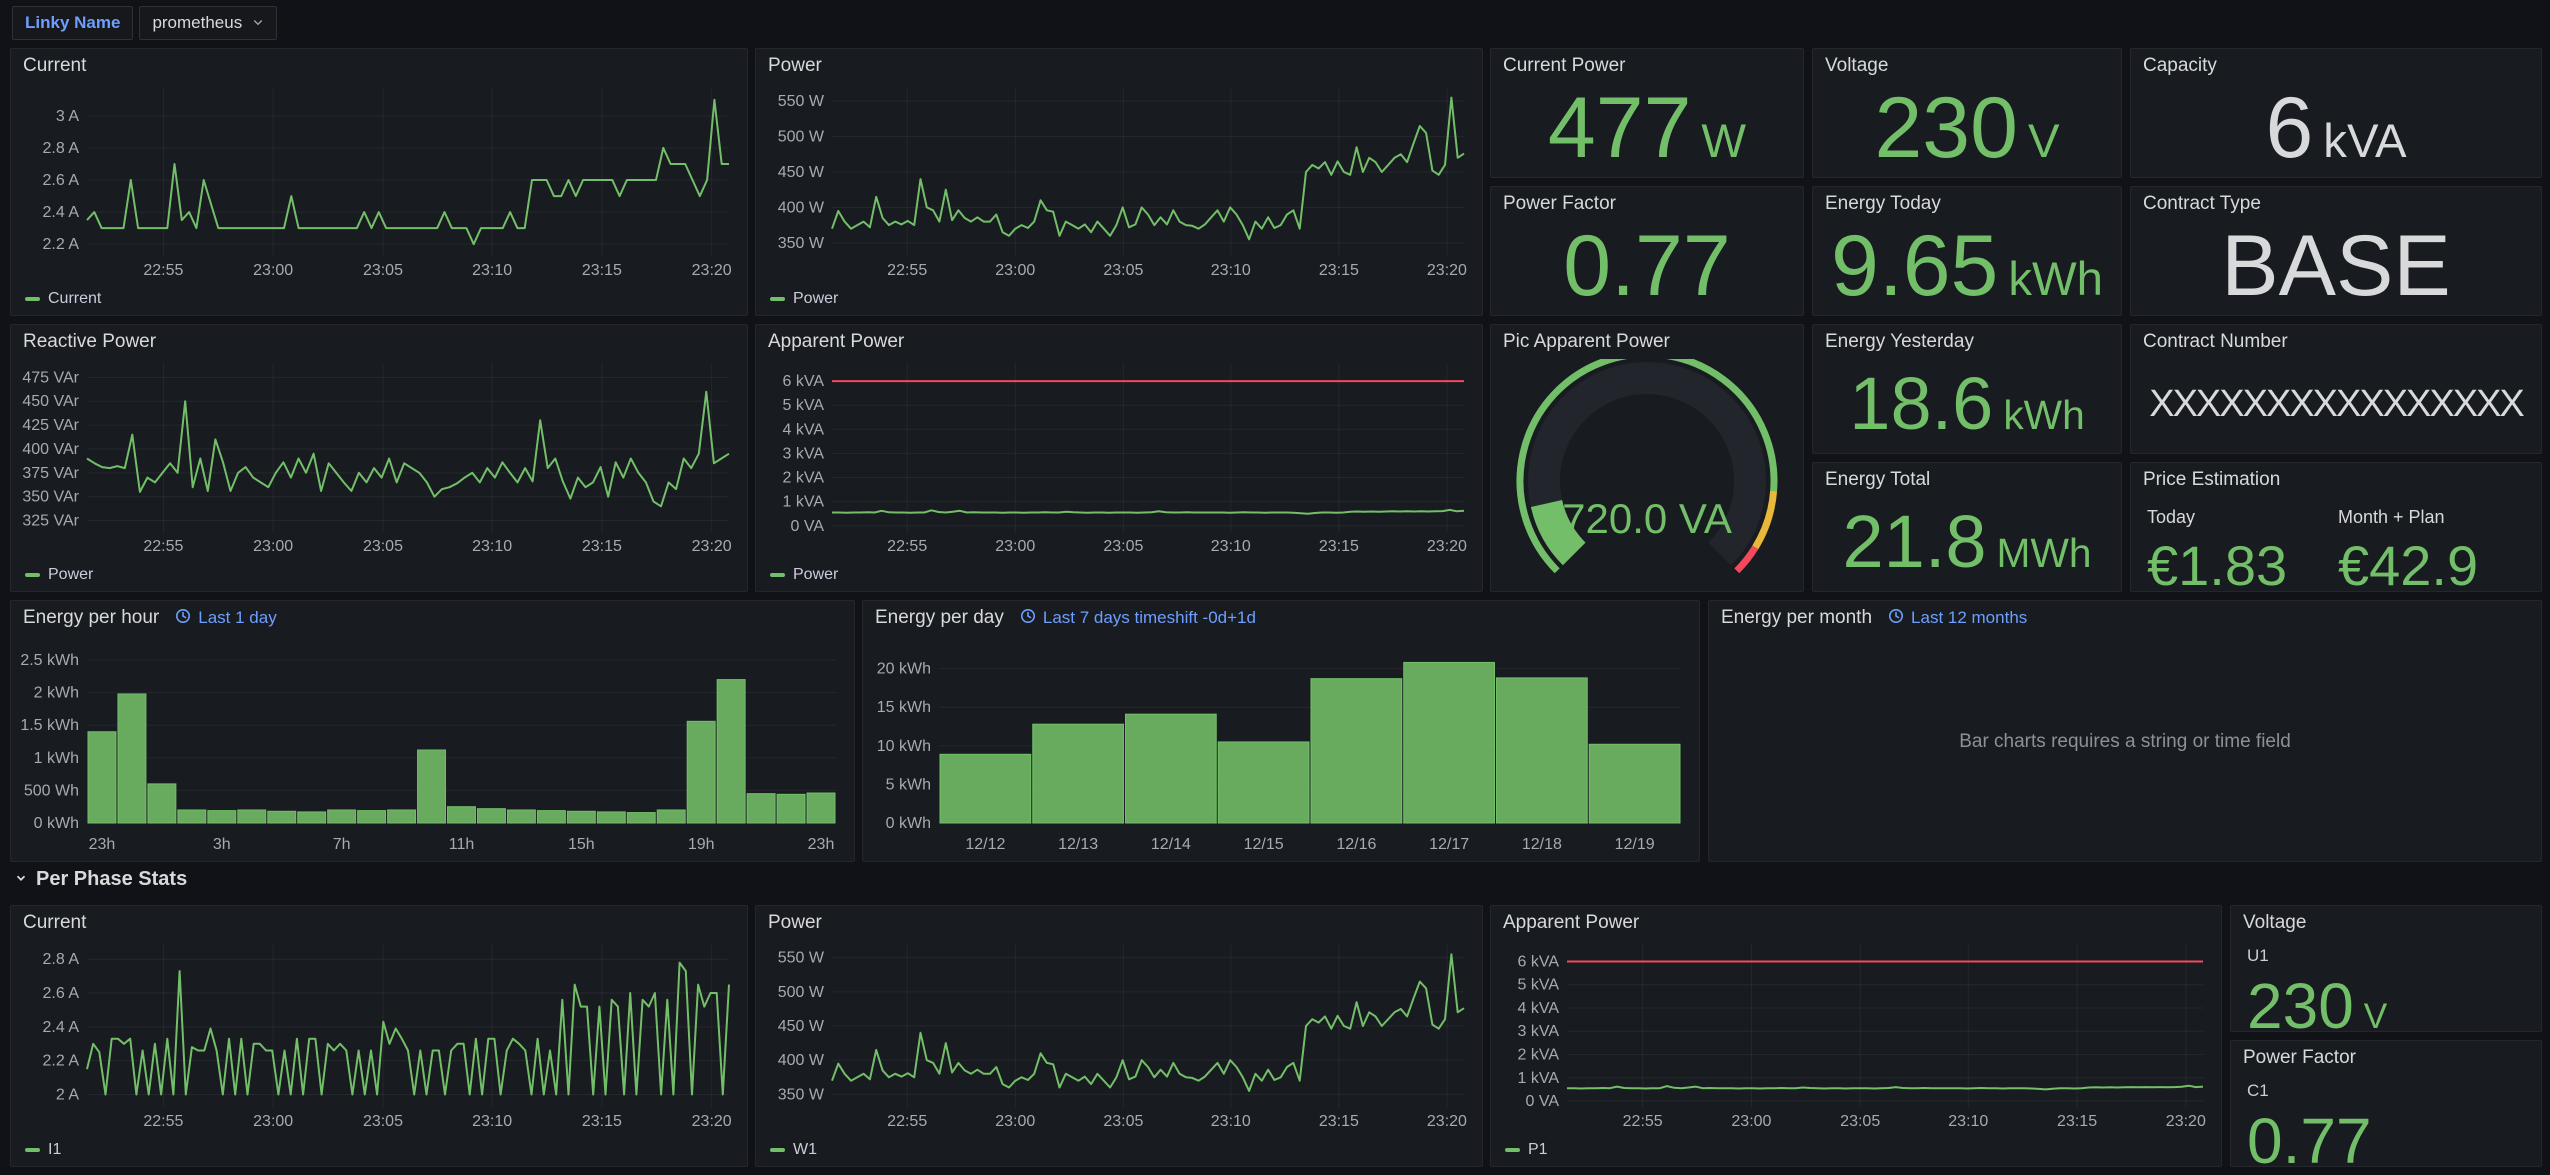  Describe the element at coordinates (50, 401) in the screenshot. I see `svg-text: 450 VAr` at that location.